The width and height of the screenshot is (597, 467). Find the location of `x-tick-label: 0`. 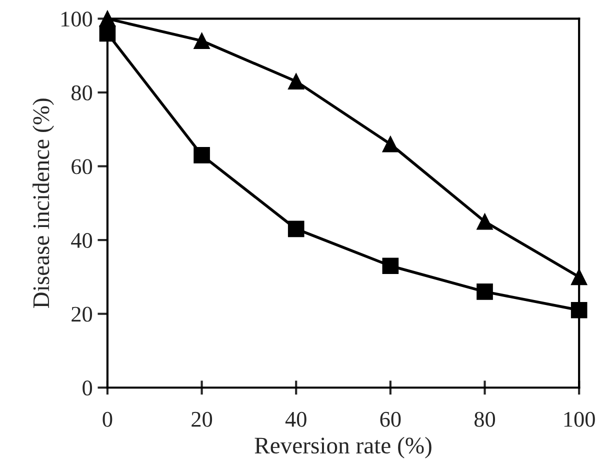

x-tick-label: 0 is located at coordinates (107, 419).